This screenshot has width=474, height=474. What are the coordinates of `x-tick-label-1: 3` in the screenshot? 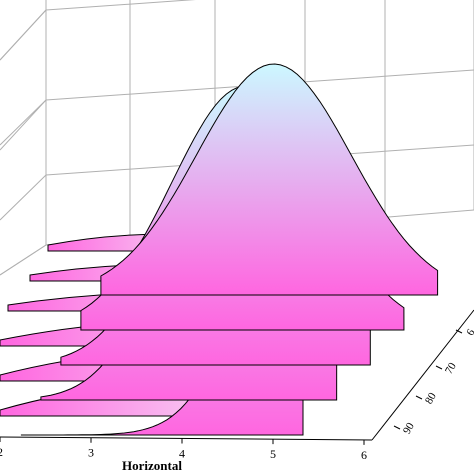 It's located at (91, 453).